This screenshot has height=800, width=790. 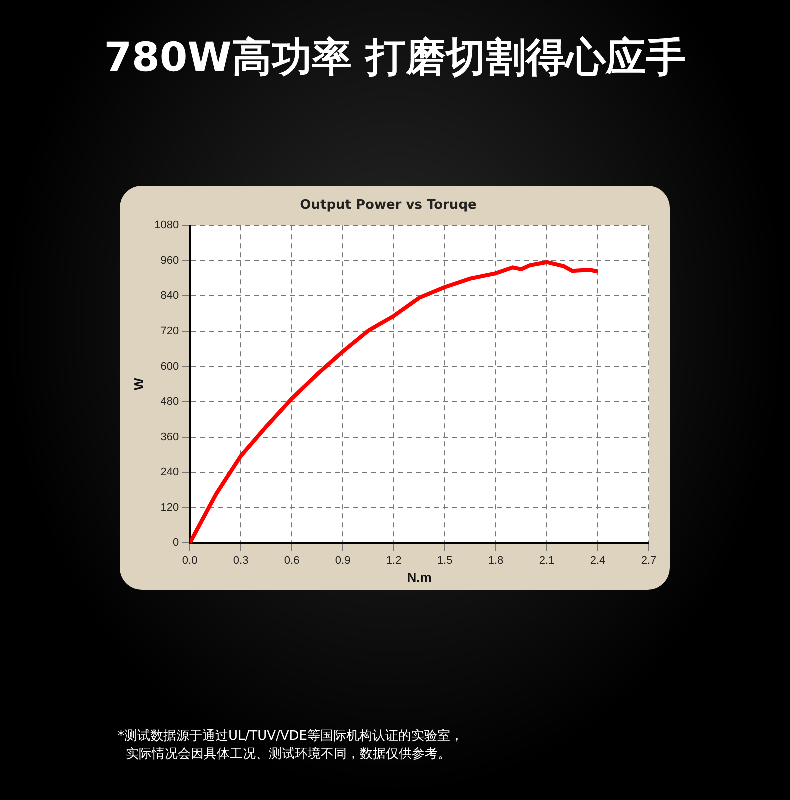 I want to click on x-tick-label: 0.3, so click(x=241, y=560).